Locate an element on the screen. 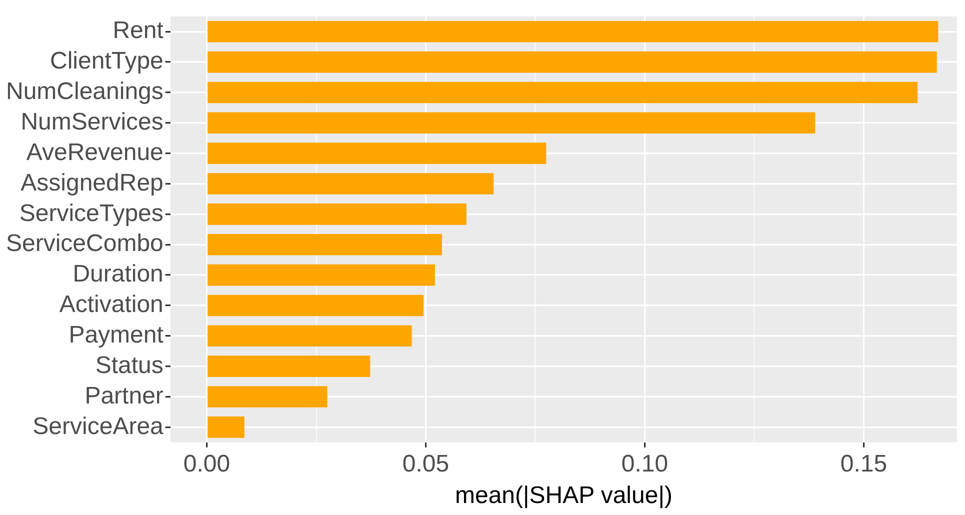 This screenshot has height=515, width=965. y-tick-label: Duration is located at coordinates (118, 274).